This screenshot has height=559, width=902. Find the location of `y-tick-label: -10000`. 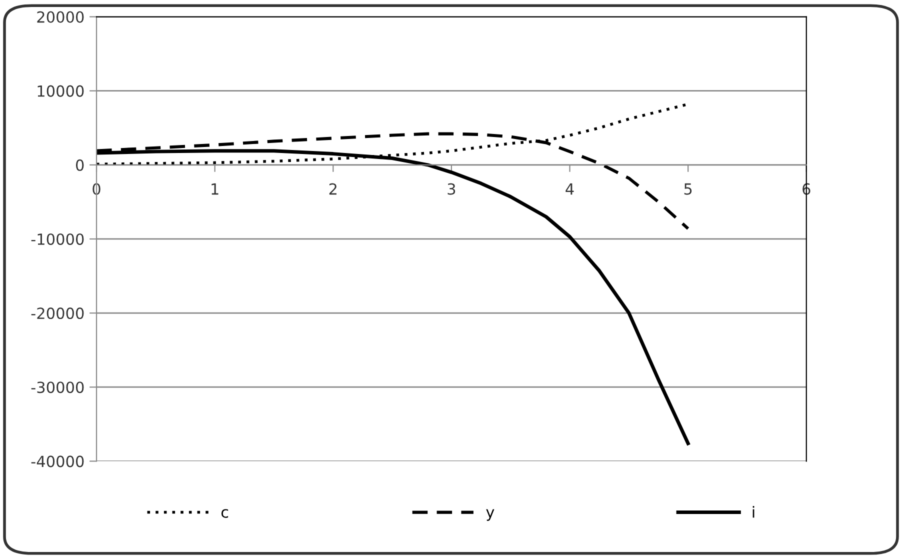

y-tick-label: -10000 is located at coordinates (57, 239).